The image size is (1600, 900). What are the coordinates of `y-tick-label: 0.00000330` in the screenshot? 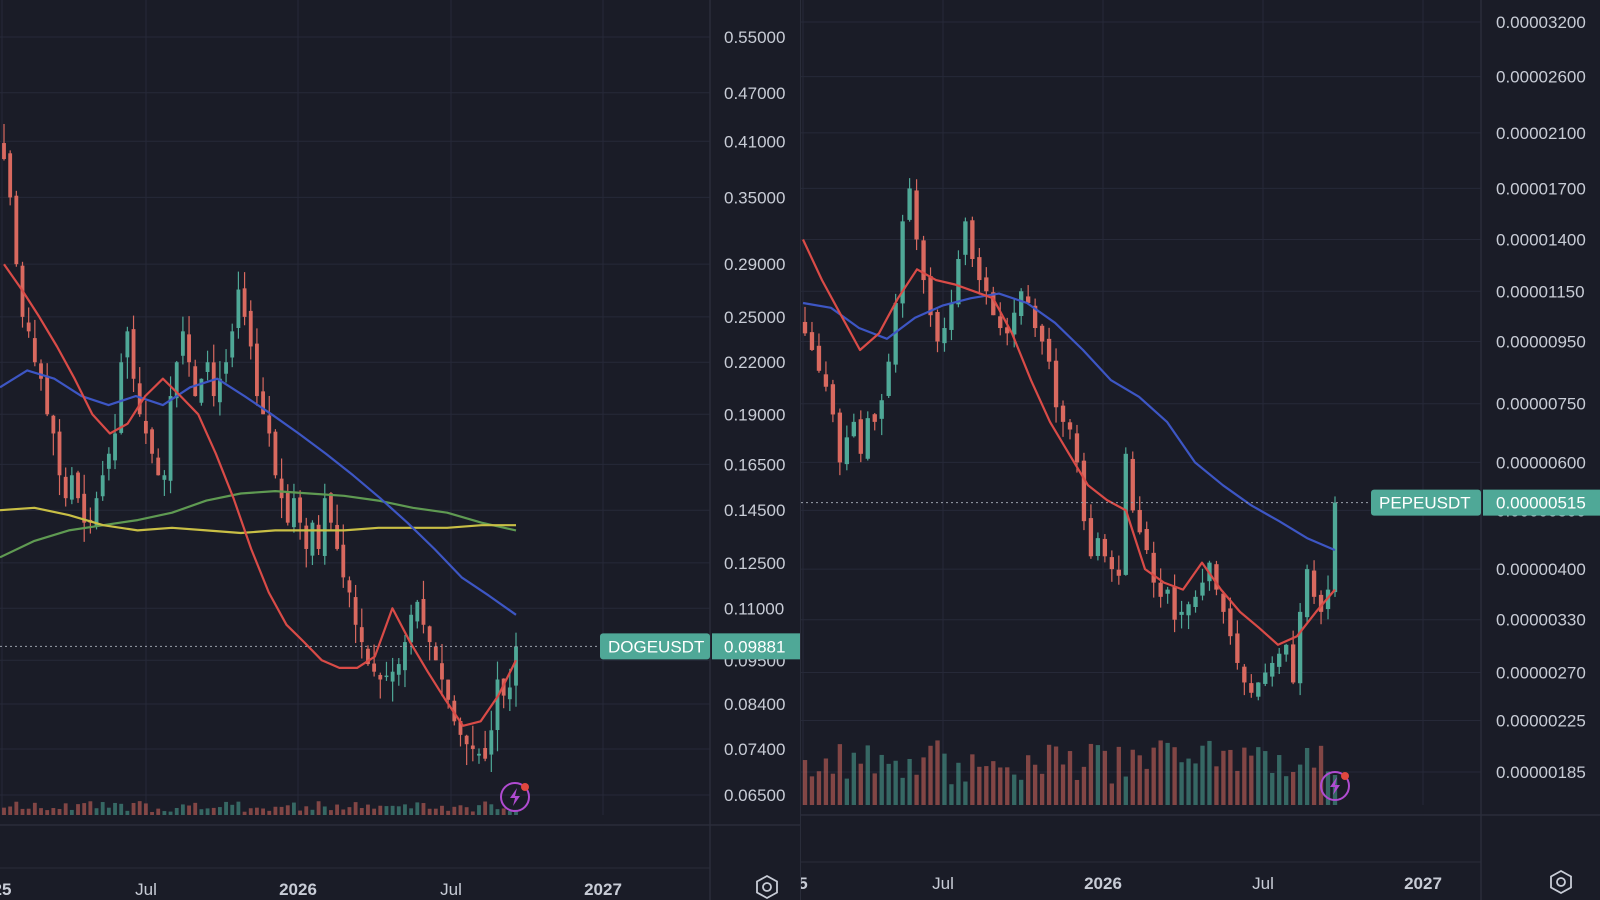 It's located at (1541, 620).